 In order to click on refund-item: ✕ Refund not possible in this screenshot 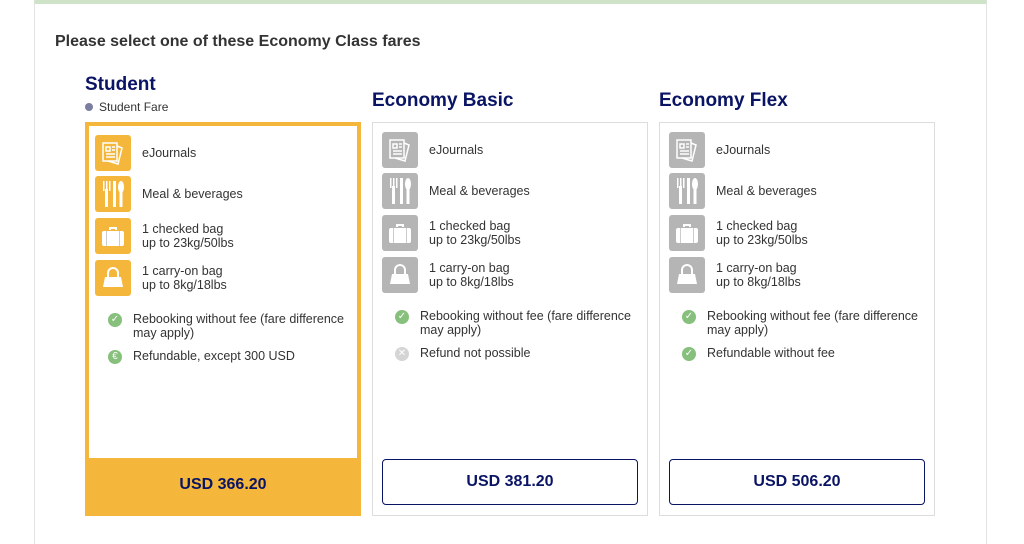, I will do `click(520, 353)`.